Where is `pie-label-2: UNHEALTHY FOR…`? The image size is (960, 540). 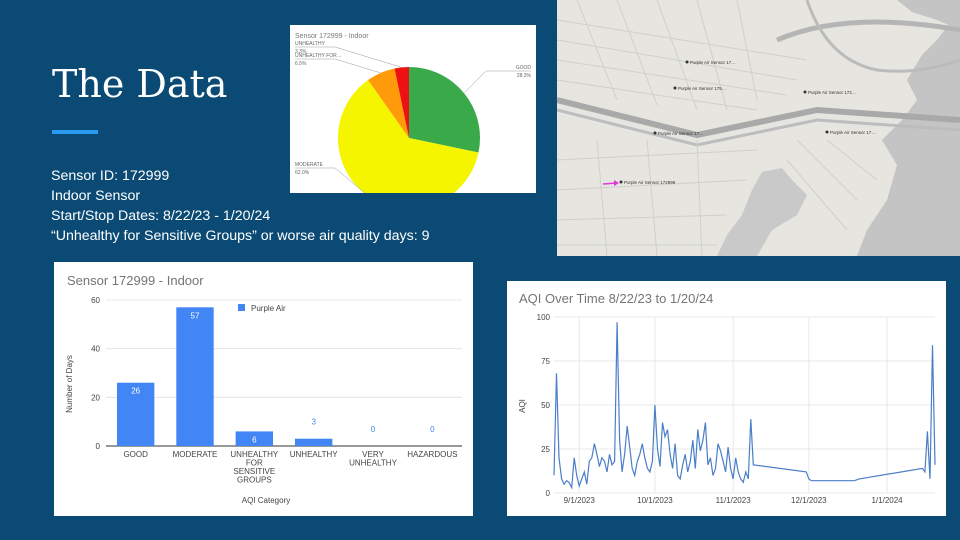
pie-label-2: UNHEALTHY FOR… is located at coordinates (318, 56).